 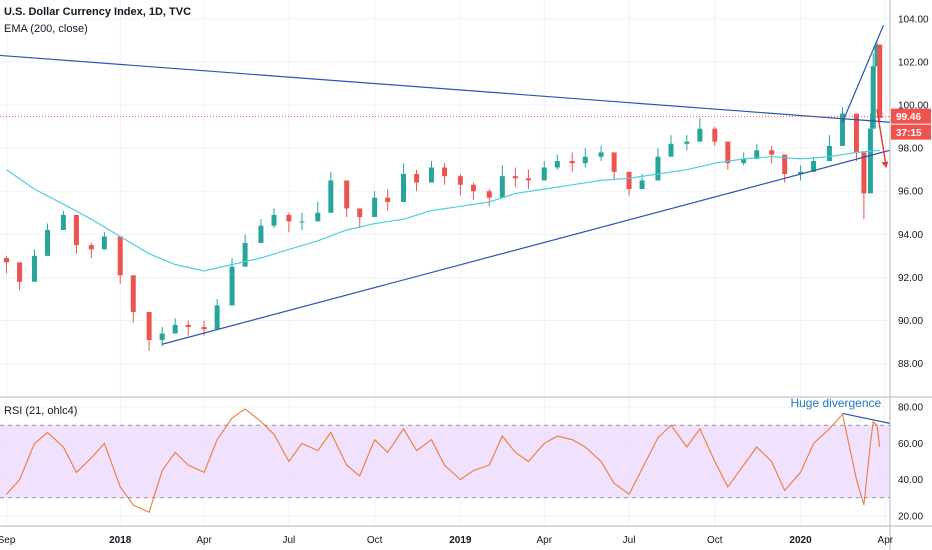 I want to click on countdown-value: 37:15, so click(x=909, y=133).